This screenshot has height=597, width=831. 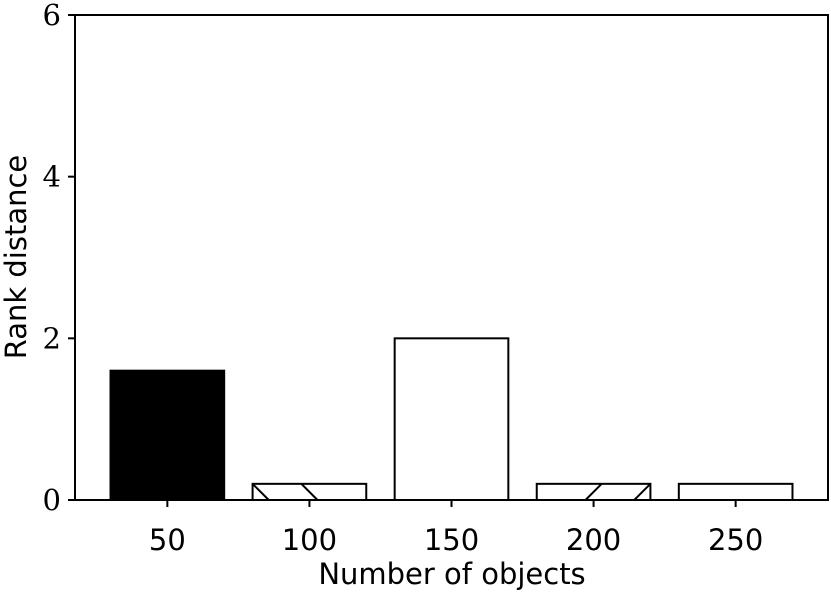 What do you see at coordinates (16, 257) in the screenshot?
I see `y-axis-label: Rank distance` at bounding box center [16, 257].